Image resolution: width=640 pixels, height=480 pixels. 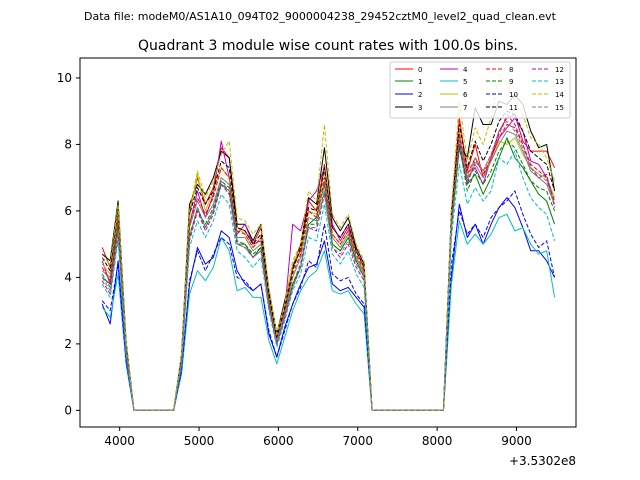 I want to click on legend-box, so click(x=480, y=90).